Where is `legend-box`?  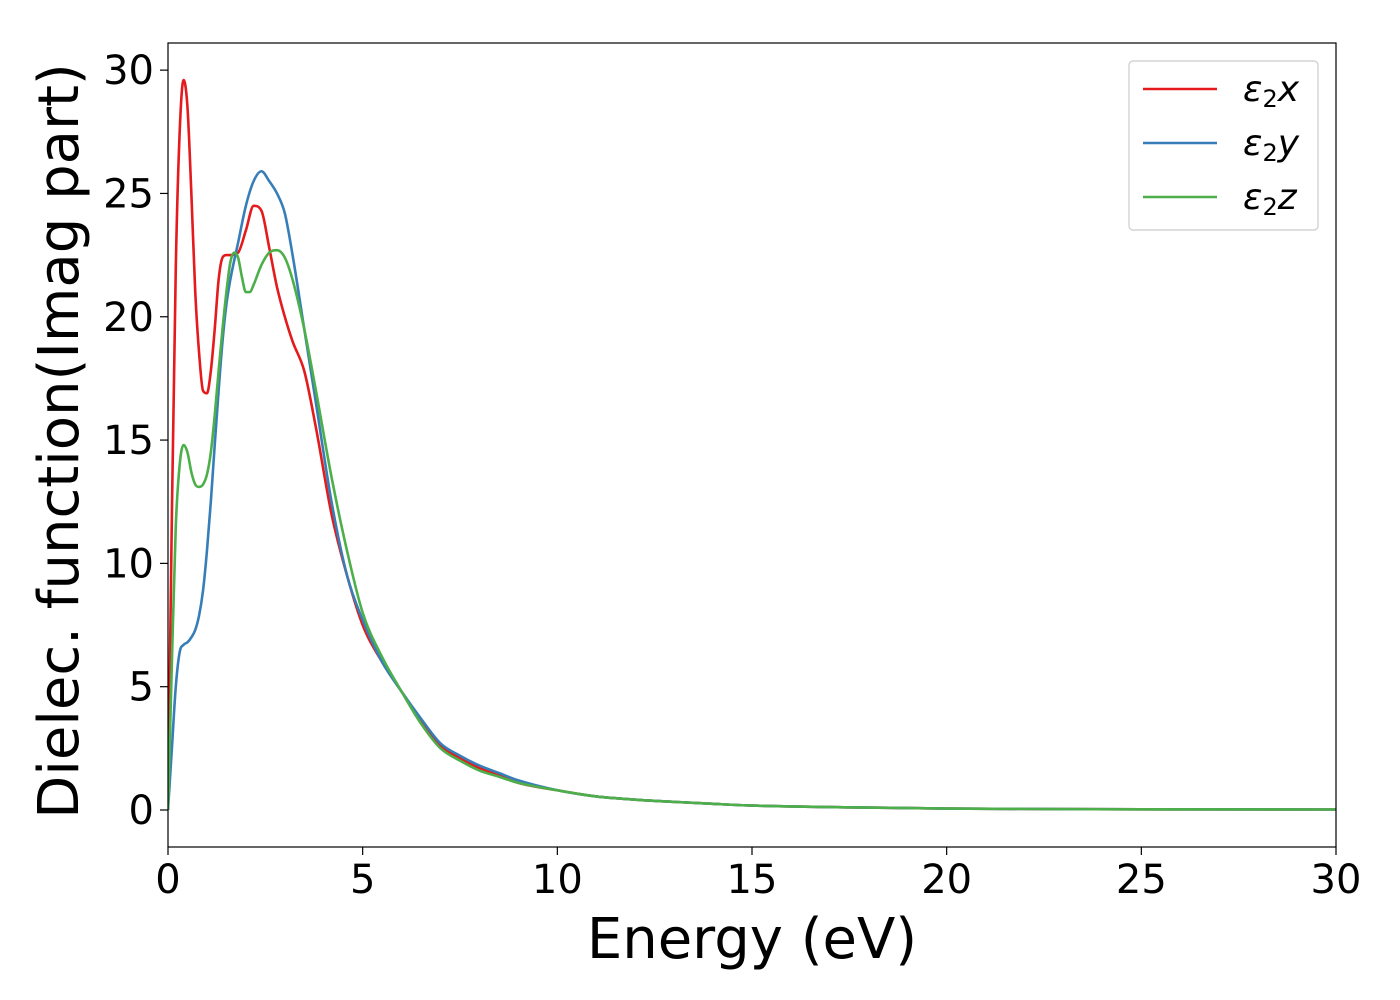
legend-box is located at coordinates (1223, 145).